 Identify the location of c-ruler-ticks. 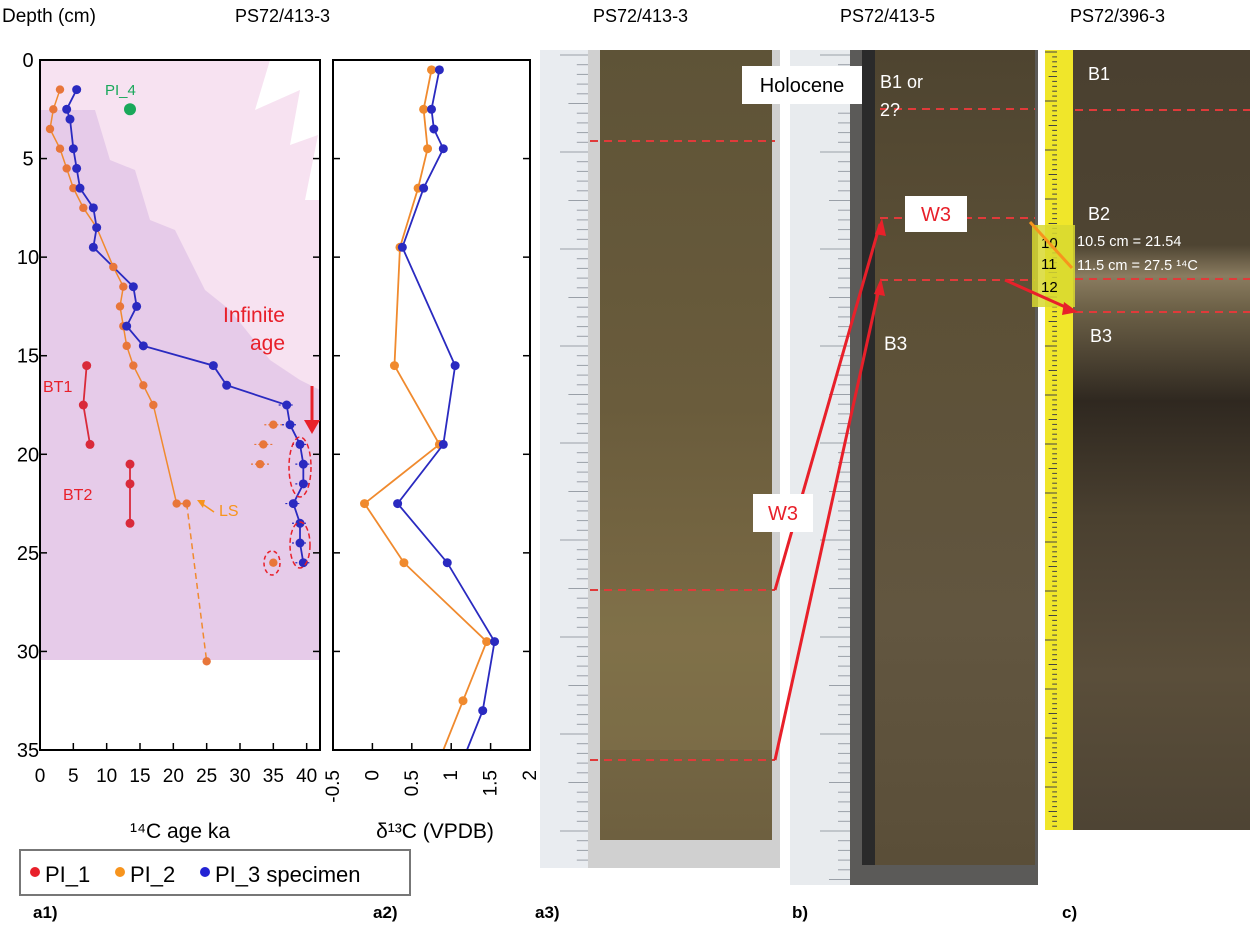
(1051, 439).